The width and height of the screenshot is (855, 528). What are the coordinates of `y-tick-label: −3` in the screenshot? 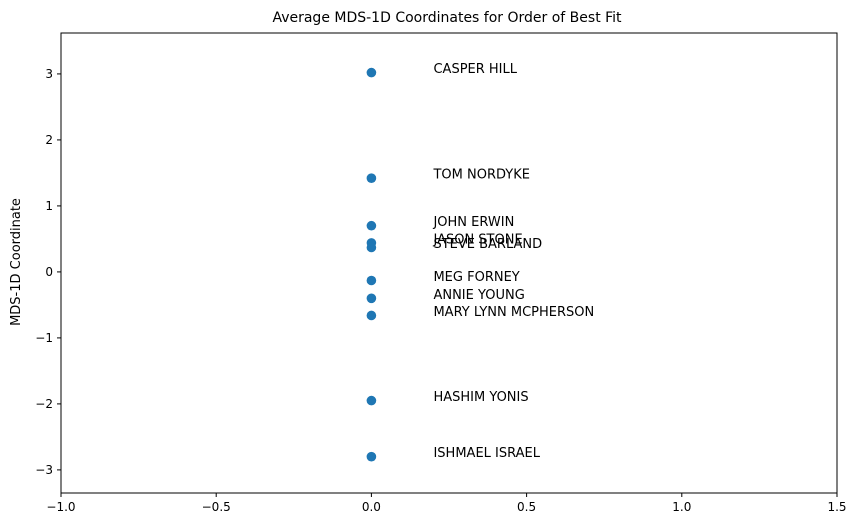 It's located at (44, 470).